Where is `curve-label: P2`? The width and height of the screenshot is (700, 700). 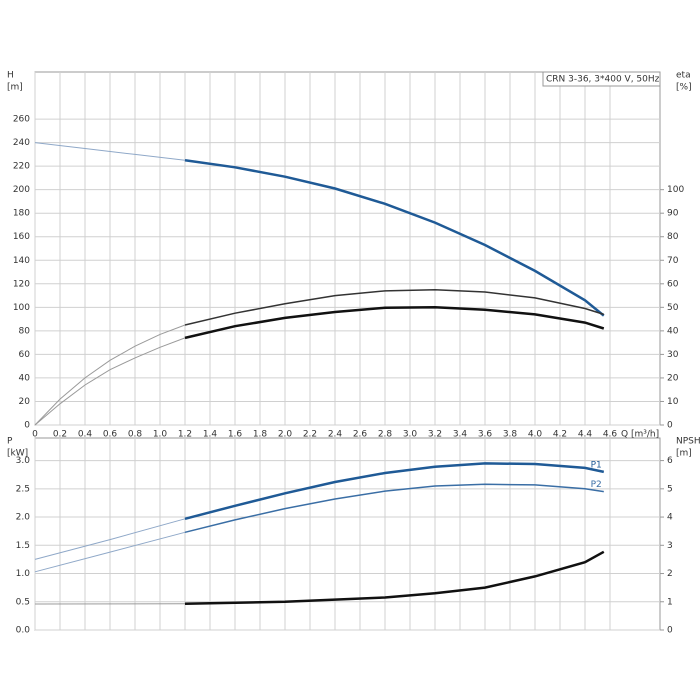 curve-label: P2 is located at coordinates (596, 485).